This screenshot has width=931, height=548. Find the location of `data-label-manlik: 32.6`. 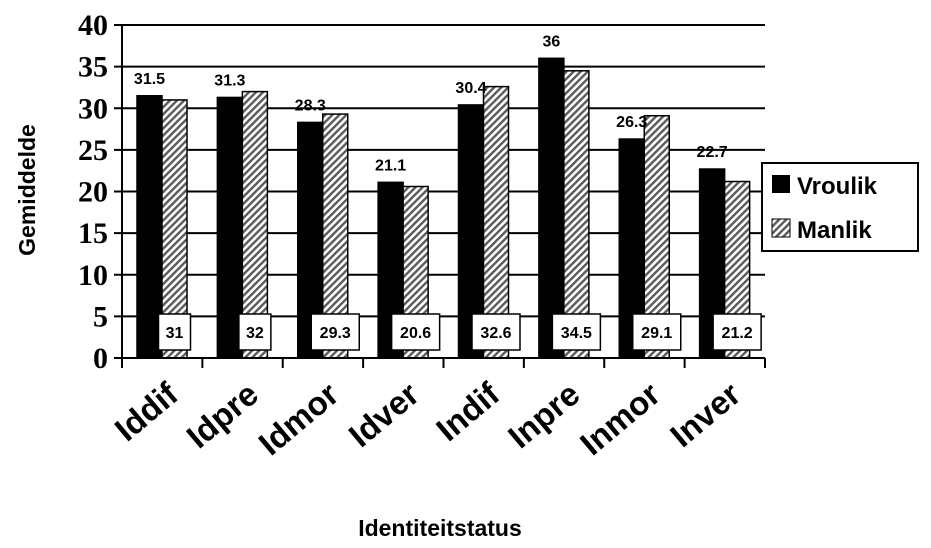

data-label-manlik: 32.6 is located at coordinates (495, 333).